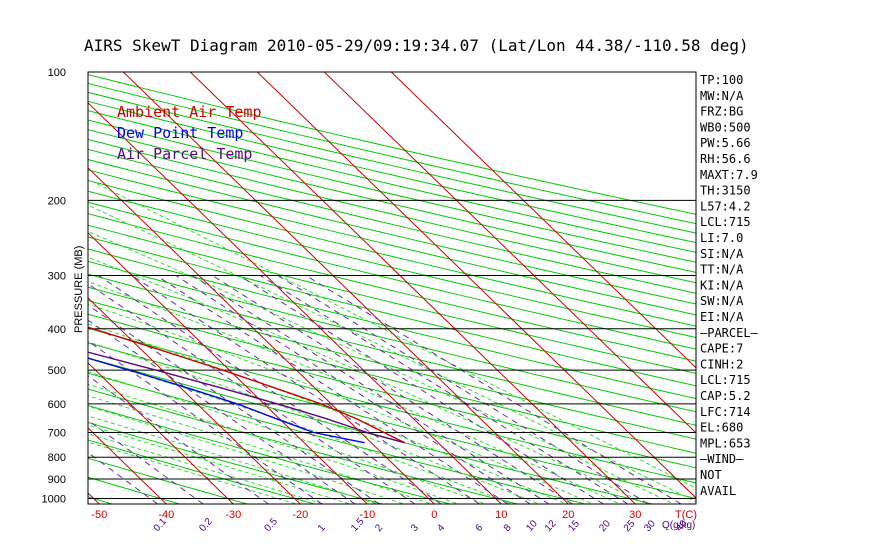  What do you see at coordinates (184, 154) in the screenshot?
I see `legend-parcel-temp: Air Parcel Temp` at bounding box center [184, 154].